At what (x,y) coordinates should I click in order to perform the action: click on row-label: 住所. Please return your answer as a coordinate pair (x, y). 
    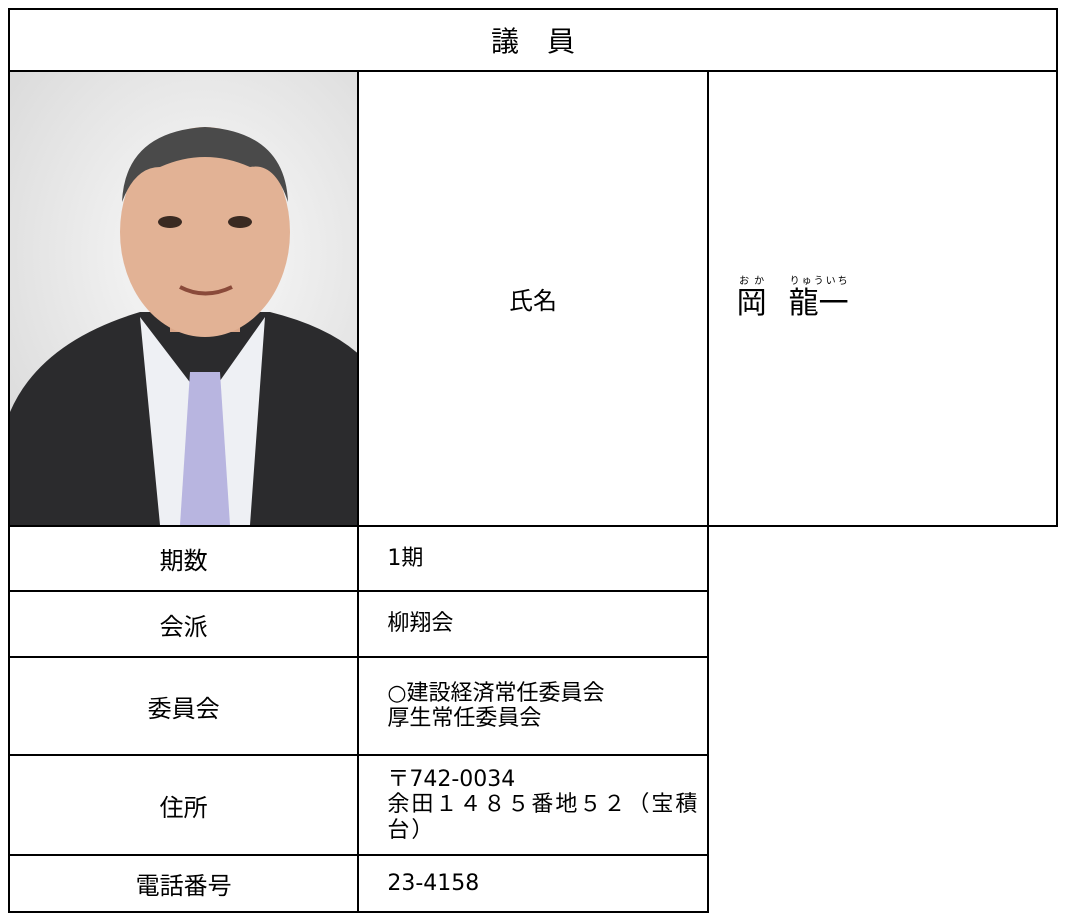
    Looking at the image, I should click on (183, 805).